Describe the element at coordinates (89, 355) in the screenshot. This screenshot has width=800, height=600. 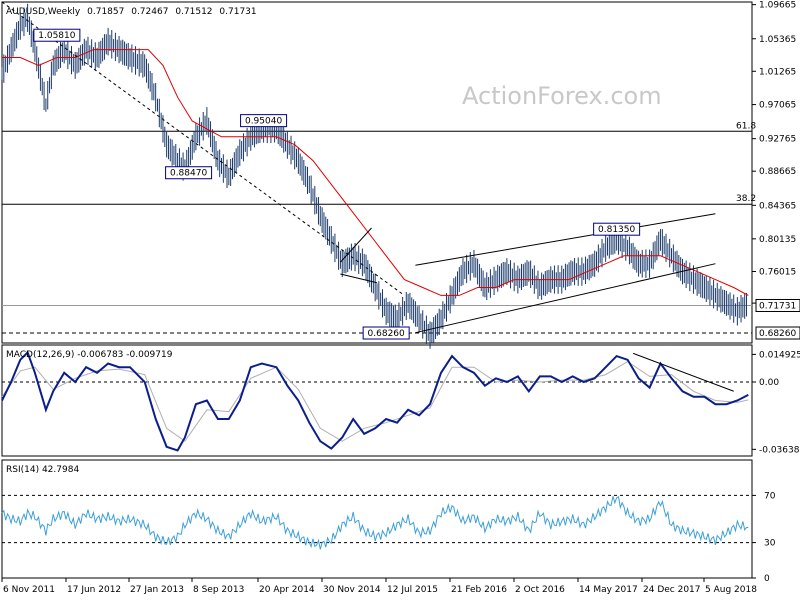
I see `macd-panel-title: MACD(12,26,9) -0.006783 -0.009719` at that location.